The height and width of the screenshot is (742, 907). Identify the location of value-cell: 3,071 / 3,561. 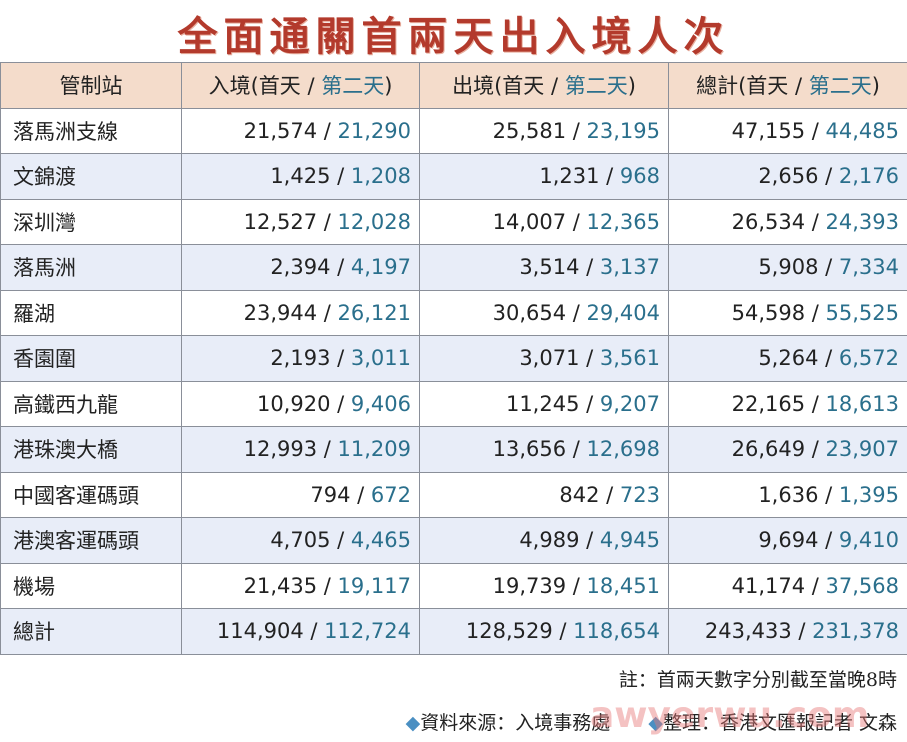
(544, 358).